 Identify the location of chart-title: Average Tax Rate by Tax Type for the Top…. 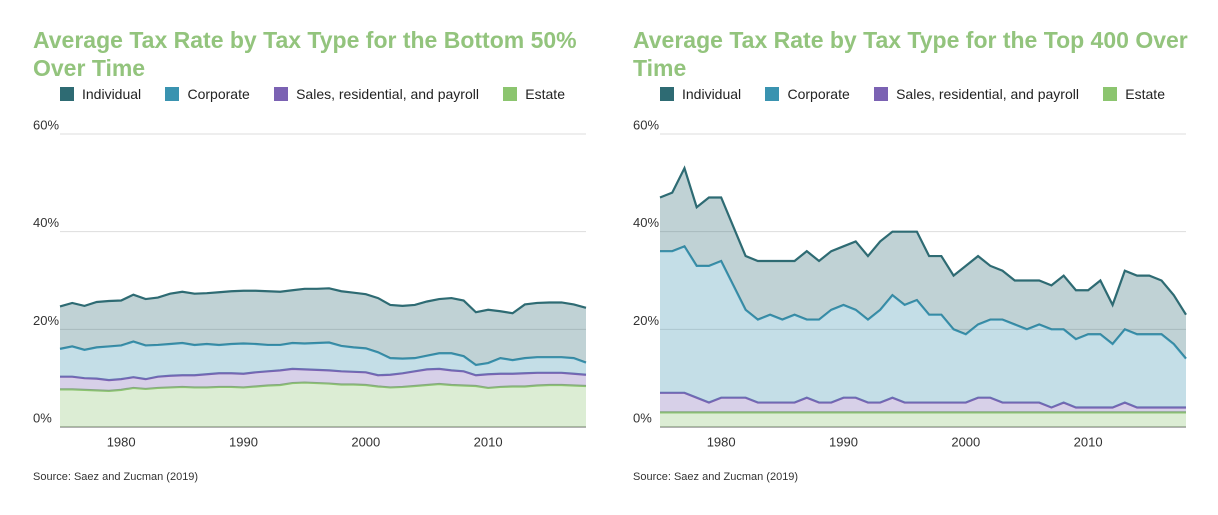
(910, 54).